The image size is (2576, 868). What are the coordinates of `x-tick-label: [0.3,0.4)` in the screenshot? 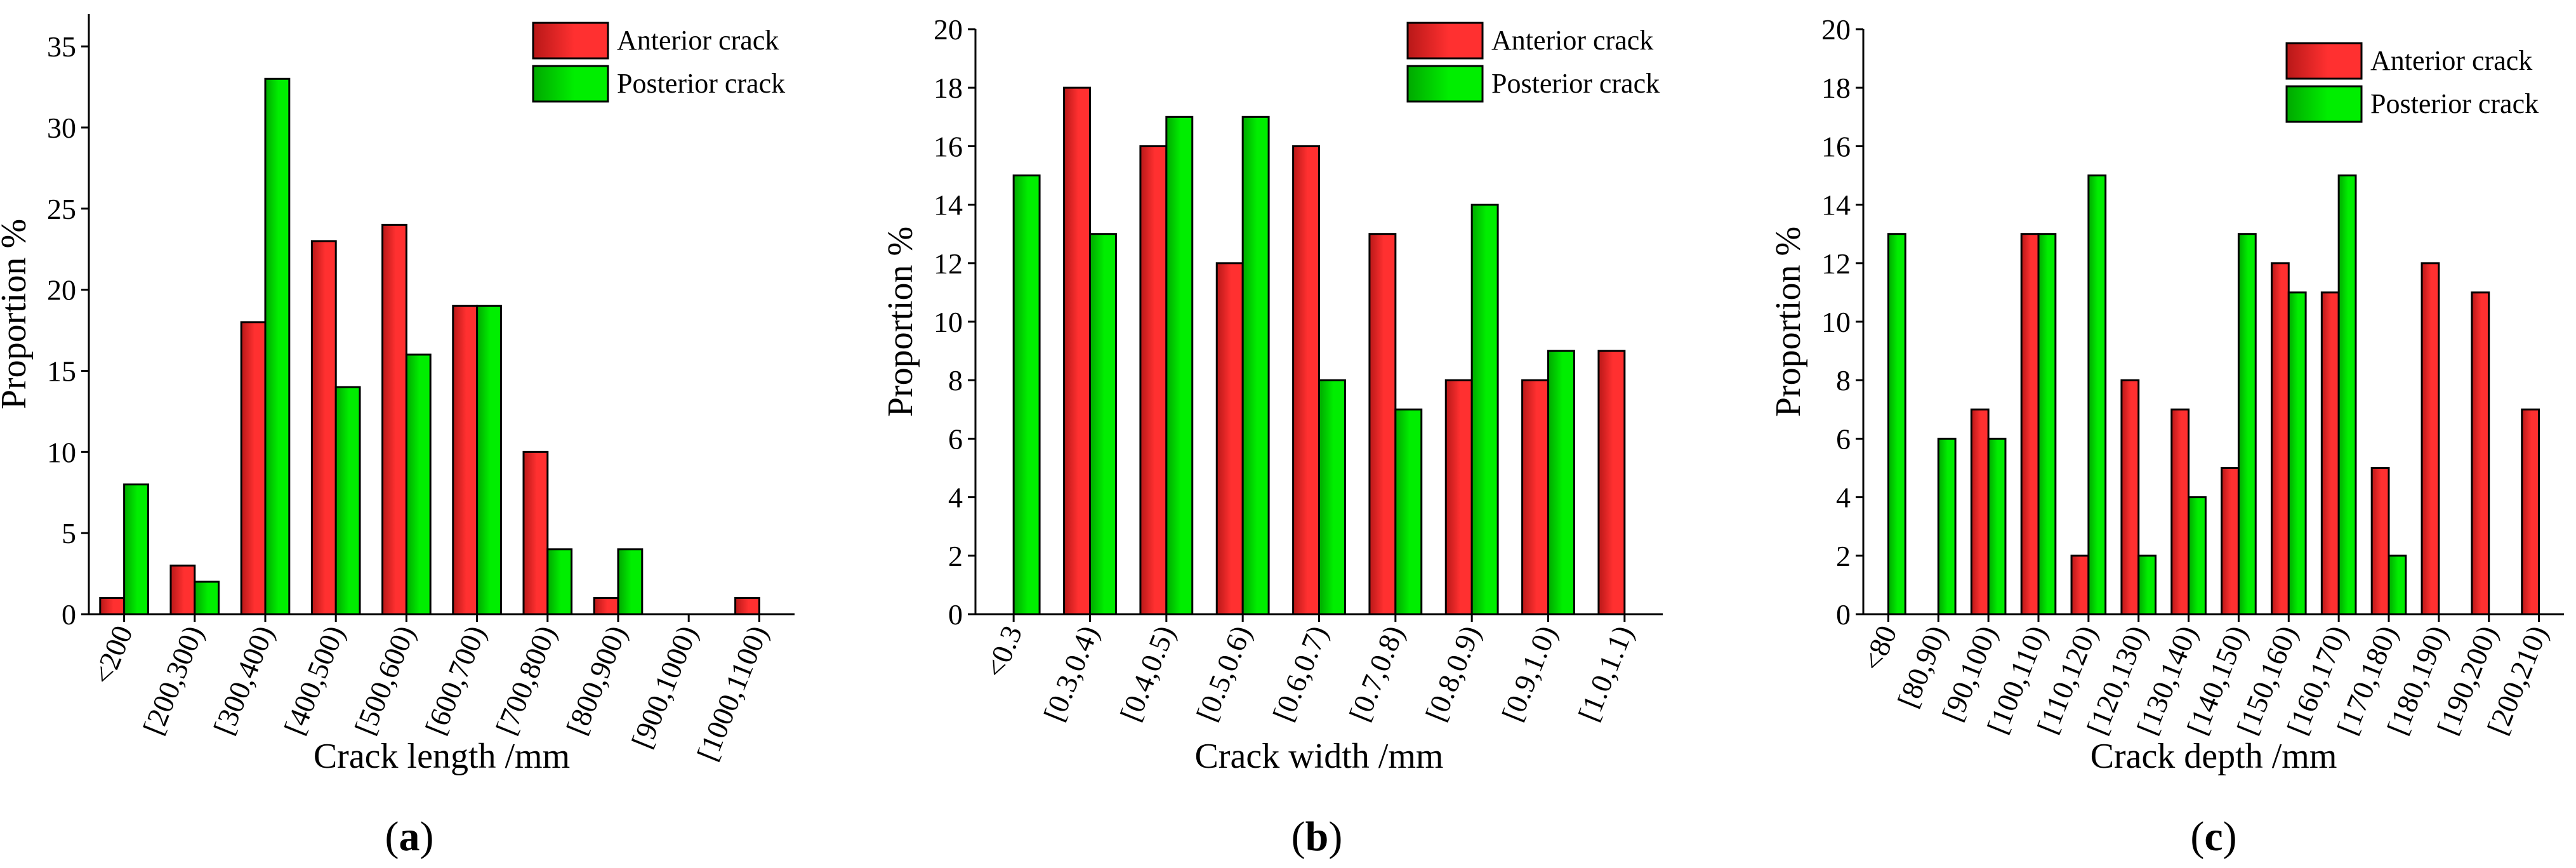 It's located at (1071, 674).